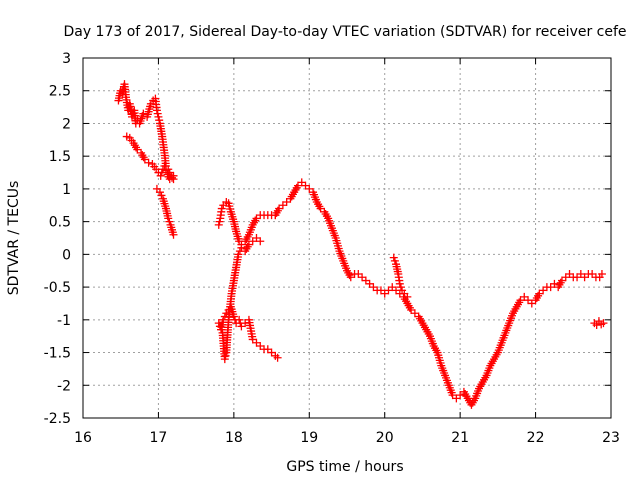 The image size is (640, 480). I want to click on y-tick-label: 2, so click(66, 124).